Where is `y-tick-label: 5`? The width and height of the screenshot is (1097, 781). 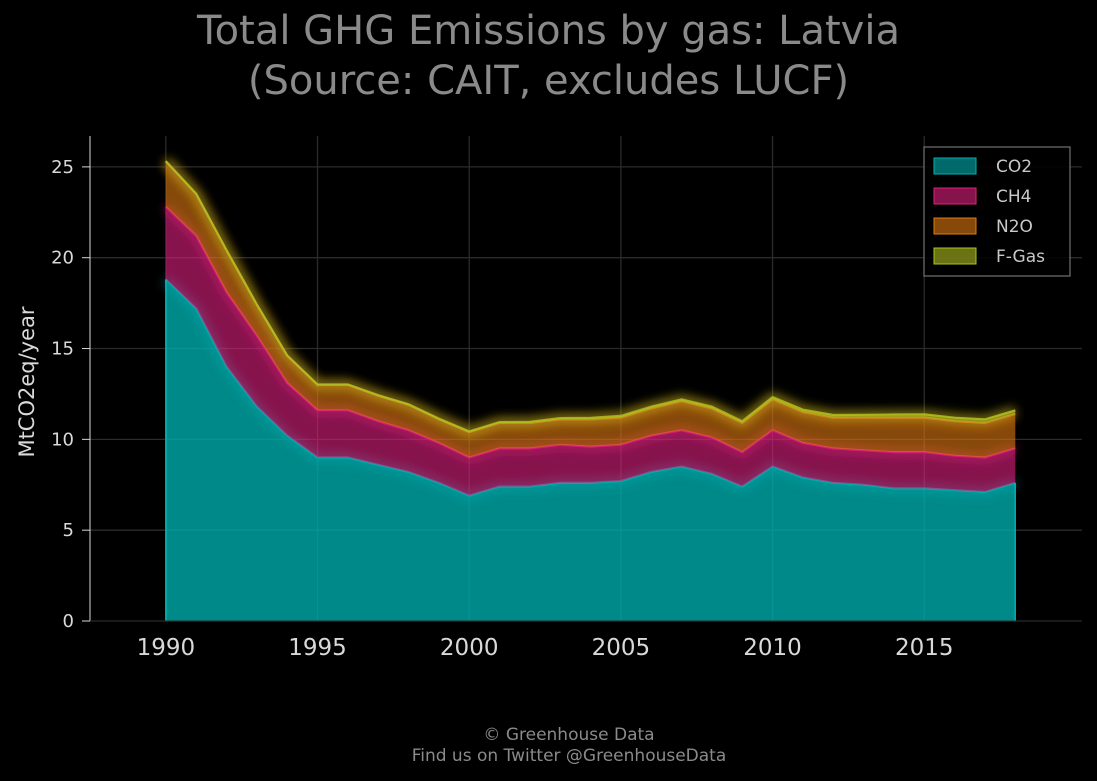
y-tick-label: 5 is located at coordinates (68, 530).